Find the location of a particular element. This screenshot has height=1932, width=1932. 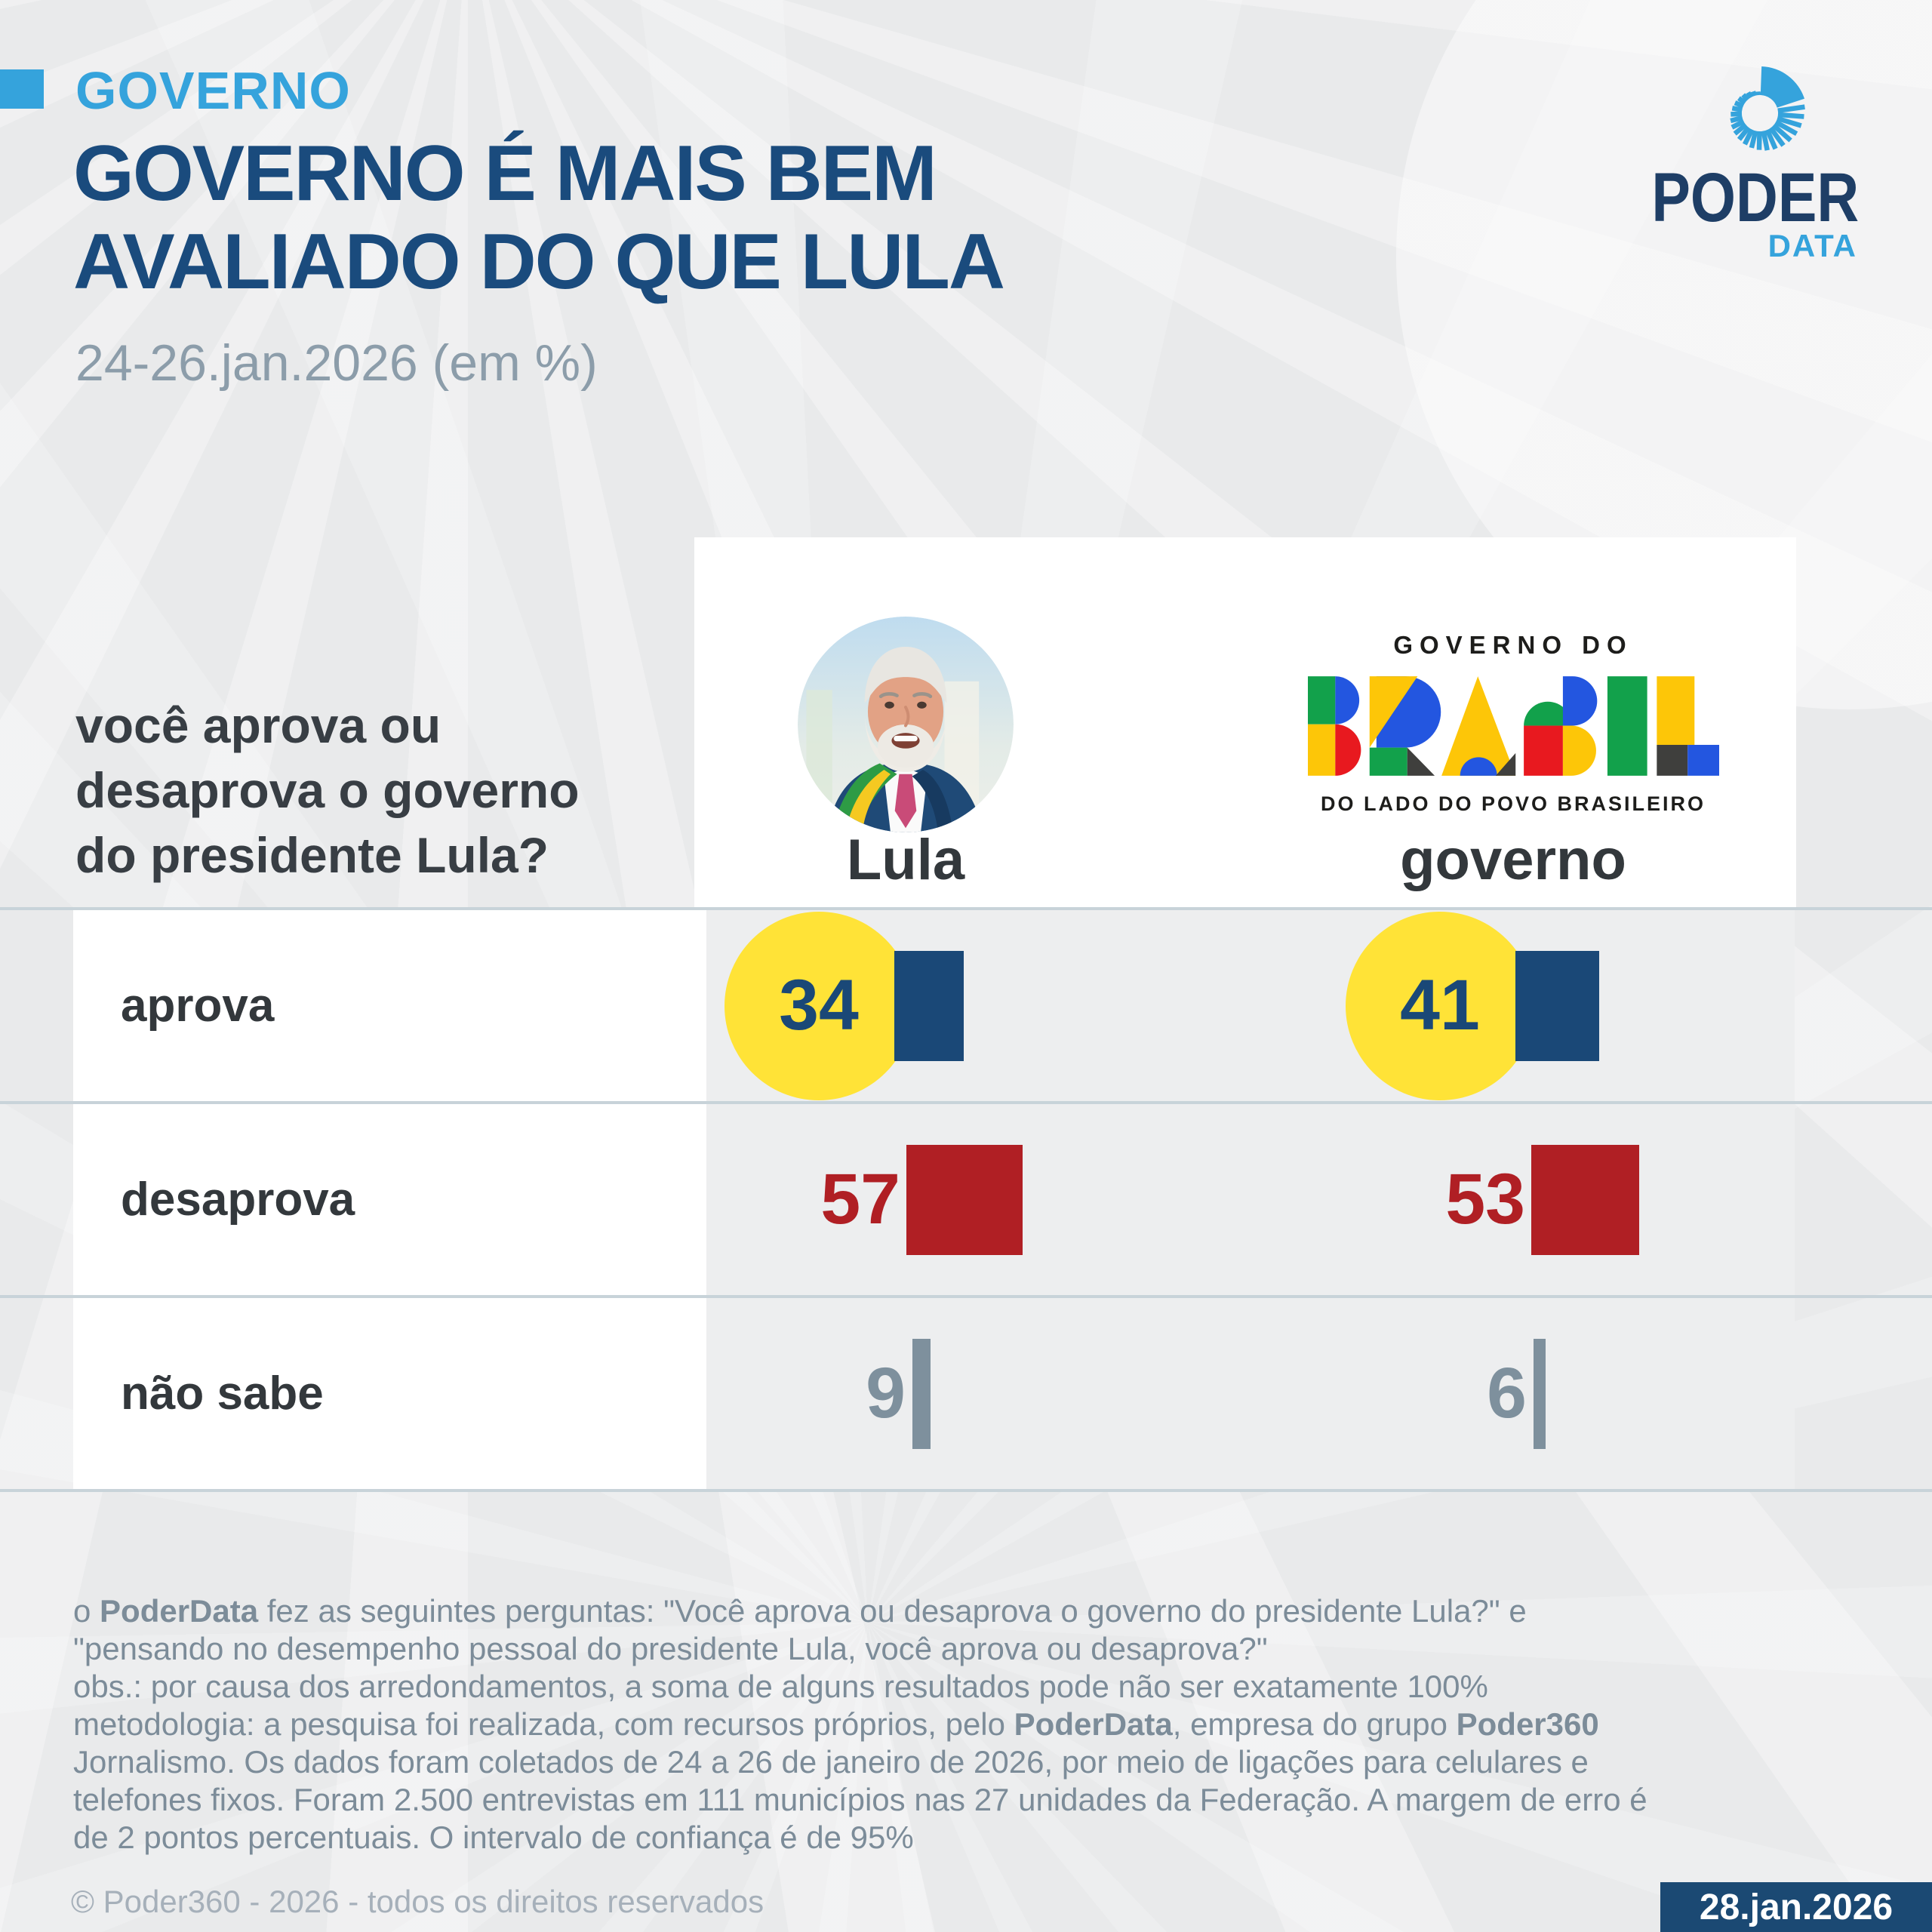

chart-cell-desaprova-lula: 57 is located at coordinates (867, 1199).